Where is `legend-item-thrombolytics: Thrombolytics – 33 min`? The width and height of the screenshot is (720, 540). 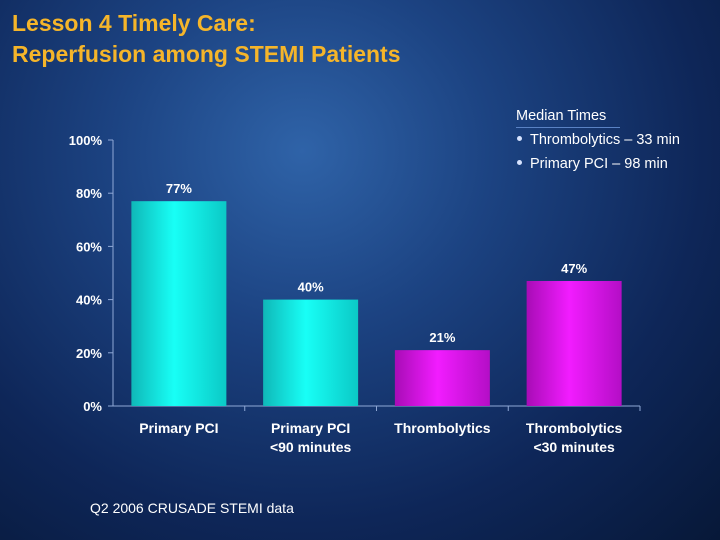
legend-item-thrombolytics: Thrombolytics – 33 min is located at coordinates (598, 140).